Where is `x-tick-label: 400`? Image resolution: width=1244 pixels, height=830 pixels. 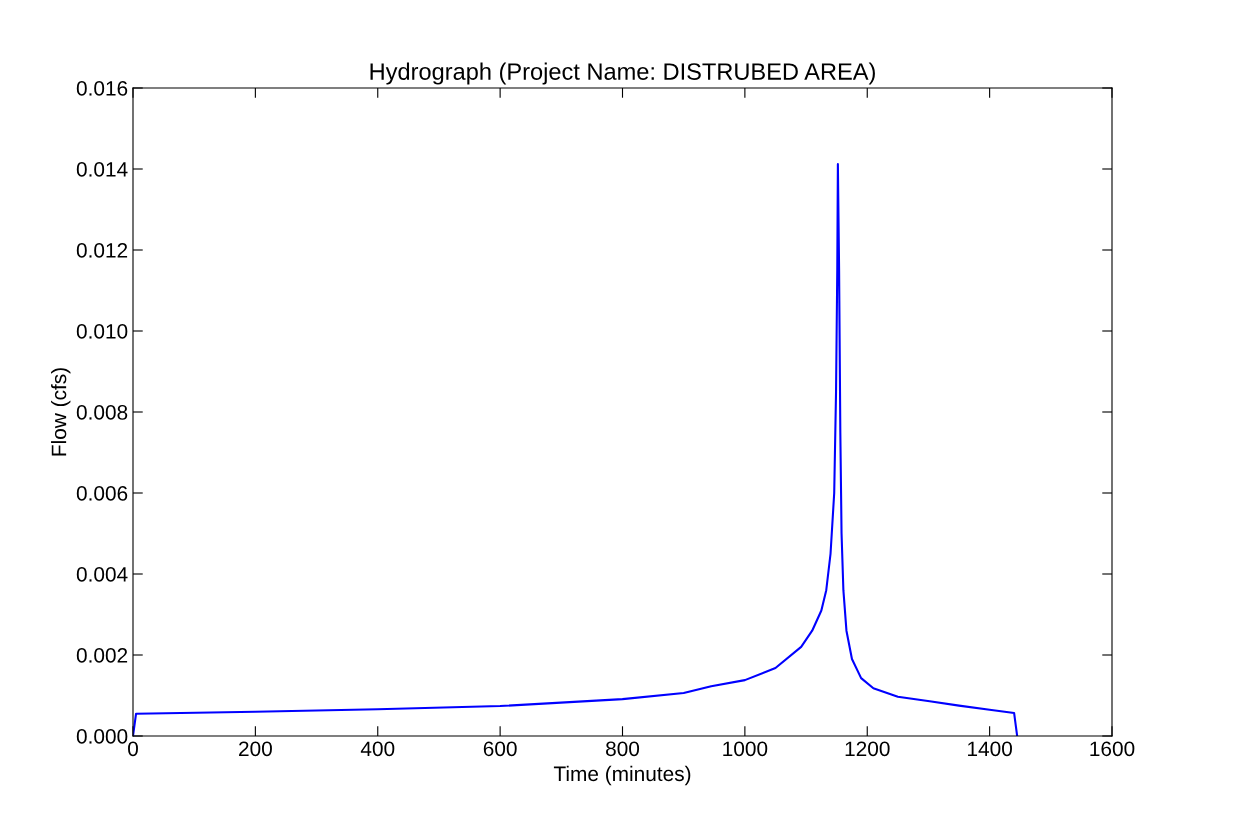 x-tick-label: 400 is located at coordinates (377, 749).